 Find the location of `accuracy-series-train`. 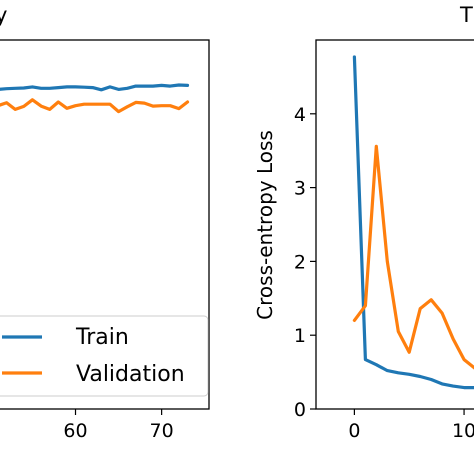

accuracy-series-train is located at coordinates (95, 87).